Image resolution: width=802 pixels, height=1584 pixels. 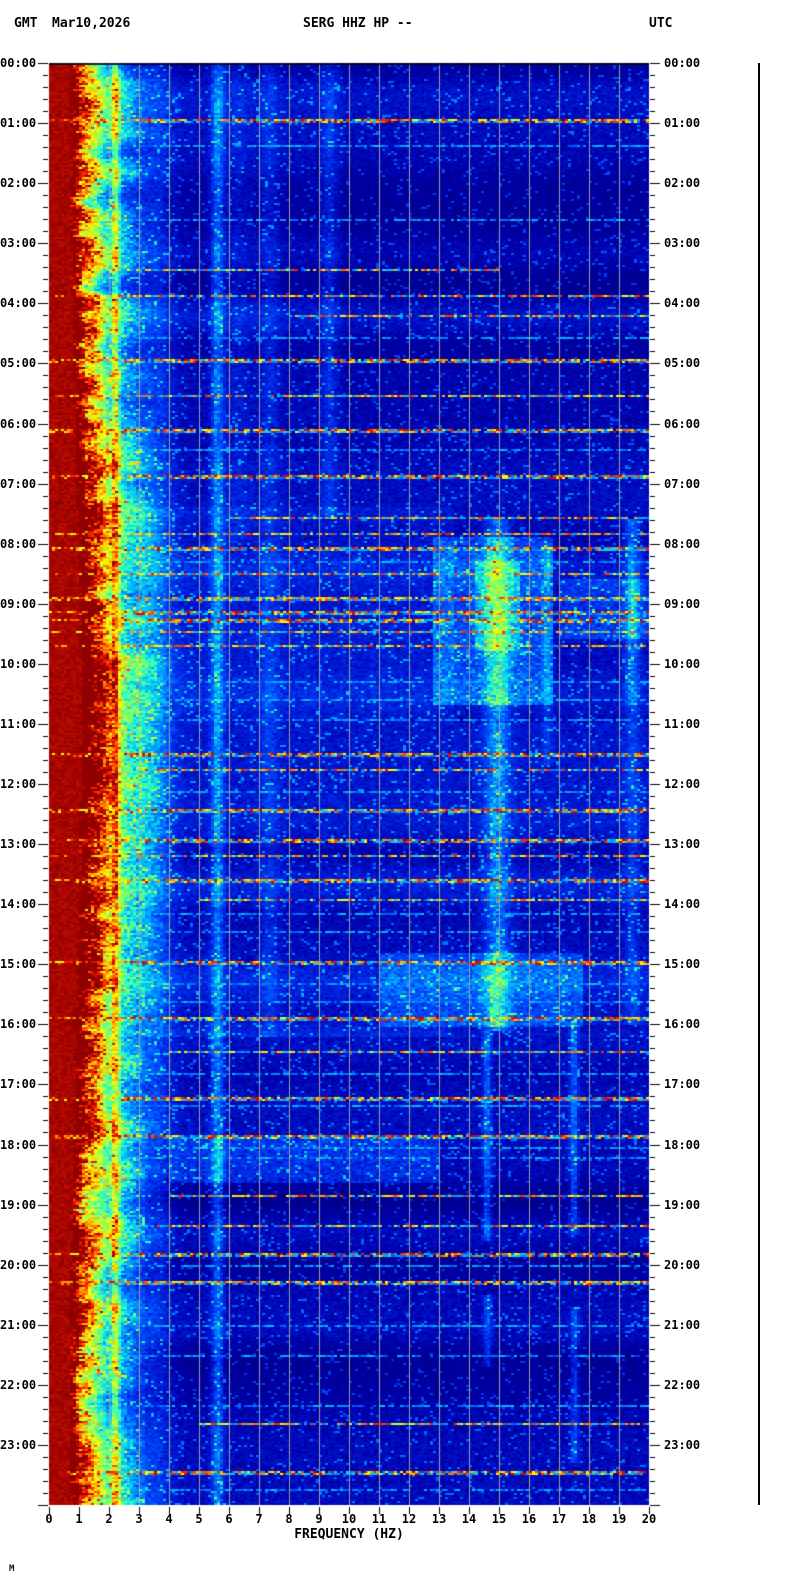 What do you see at coordinates (349, 1519) in the screenshot?
I see `freq-label: 10` at bounding box center [349, 1519].